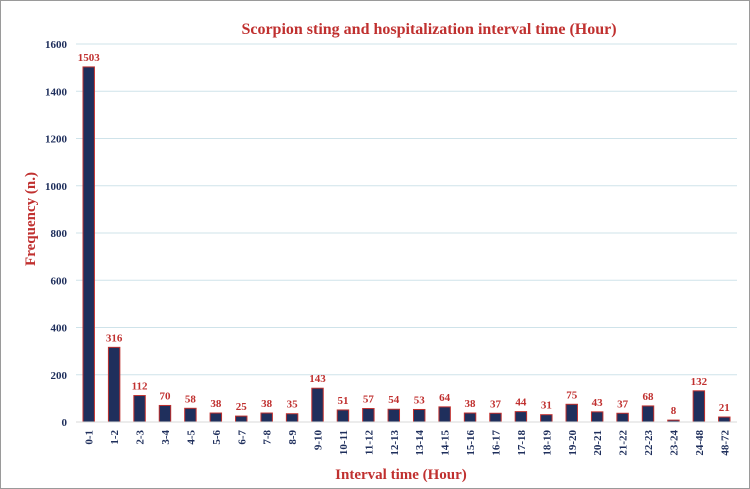 The width and height of the screenshot is (750, 489). What do you see at coordinates (649, 443) in the screenshot?
I see `x-tick-label: 22-23` at bounding box center [649, 443].